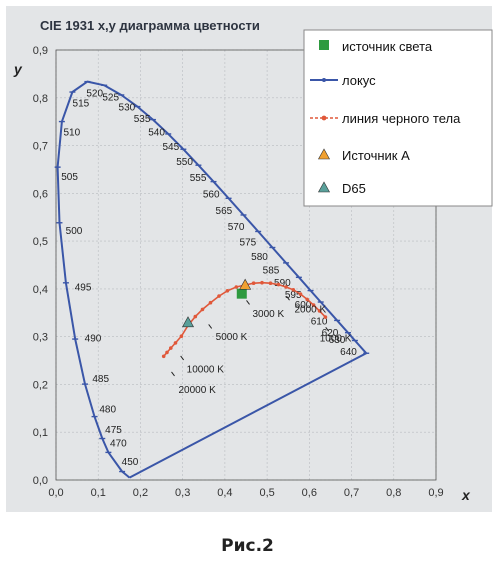 This screenshot has height=570, width=495. What do you see at coordinates (224, 493) in the screenshot?
I see `x-tick-label: 0,4` at bounding box center [224, 493].